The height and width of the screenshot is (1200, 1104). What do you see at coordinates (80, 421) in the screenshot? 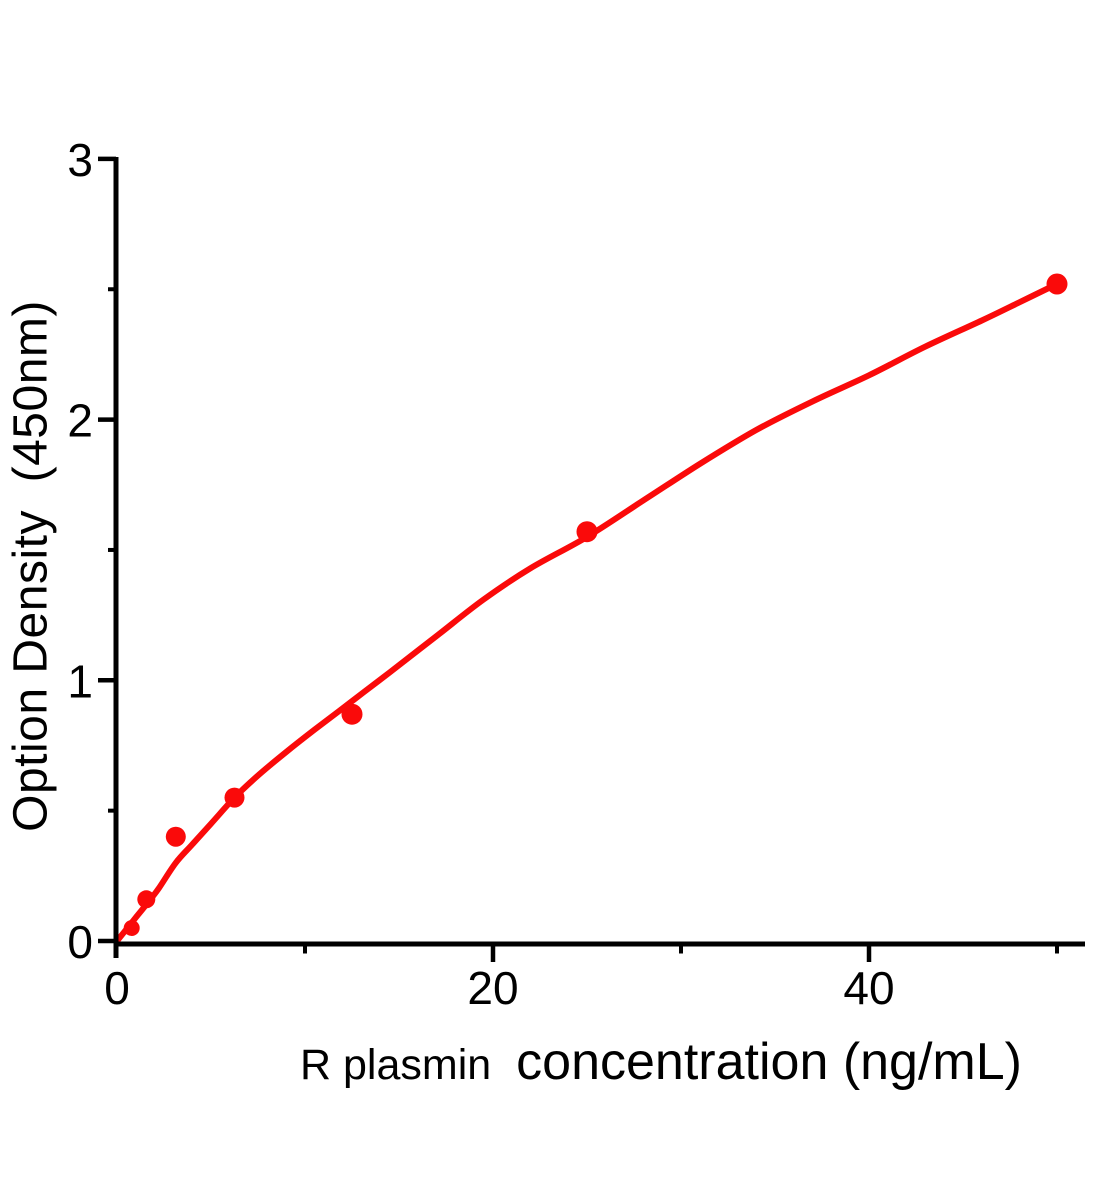
I see `y-tick-label: 2` at bounding box center [80, 421].